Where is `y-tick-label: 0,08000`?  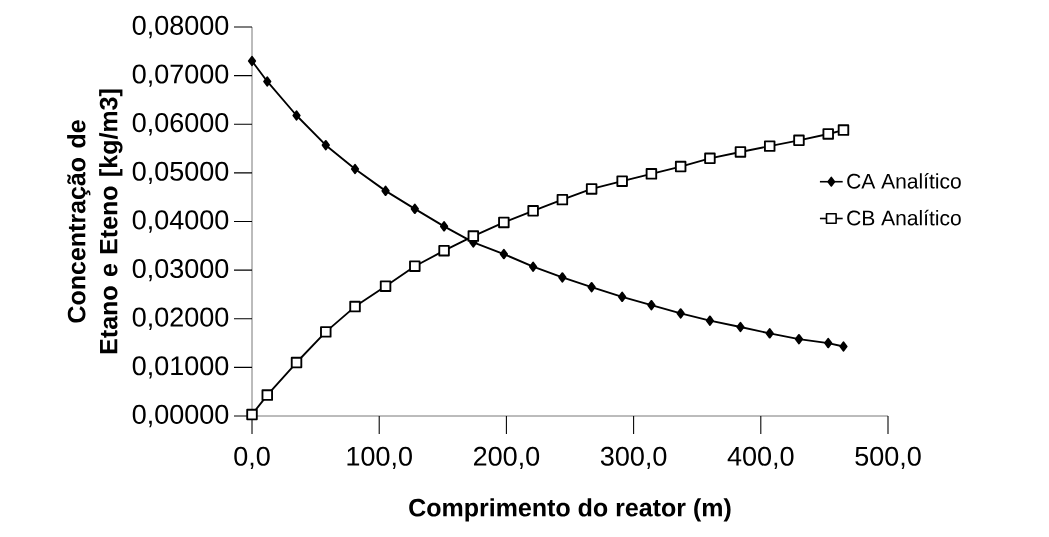 y-tick-label: 0,08000 is located at coordinates (180, 27).